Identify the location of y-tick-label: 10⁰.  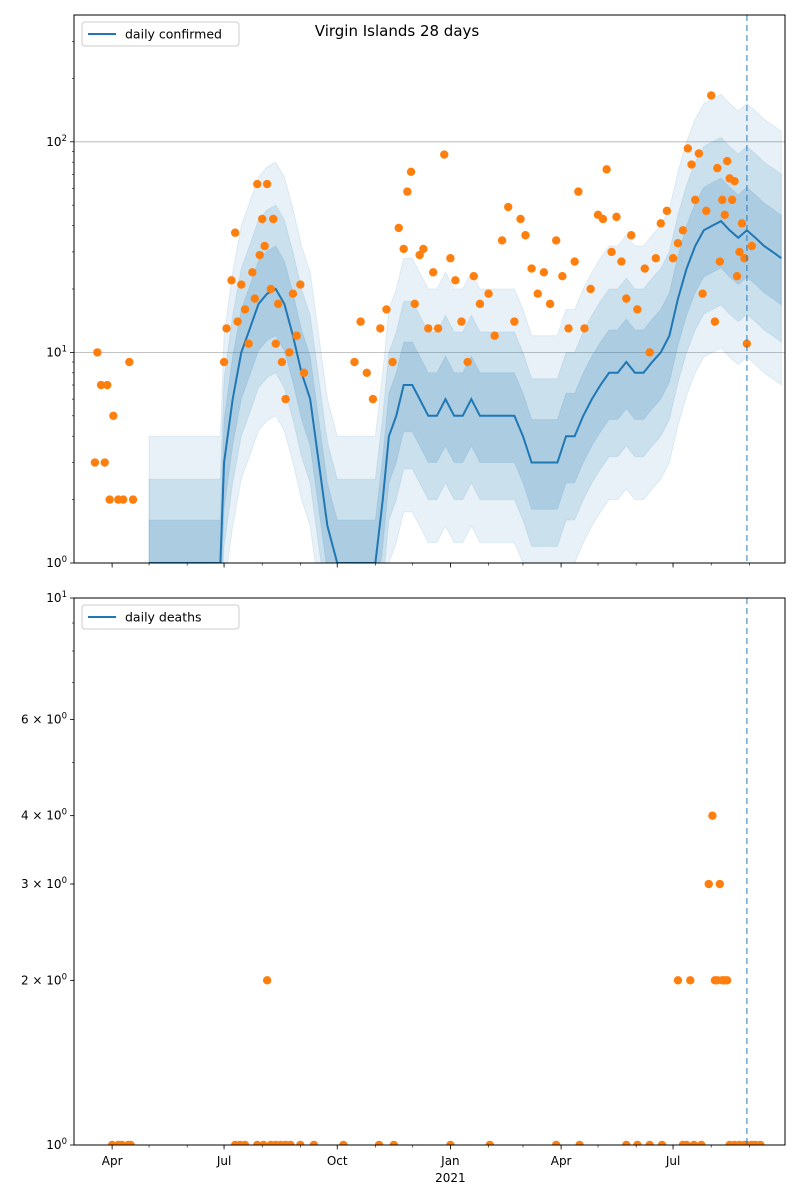
(56, 1144).